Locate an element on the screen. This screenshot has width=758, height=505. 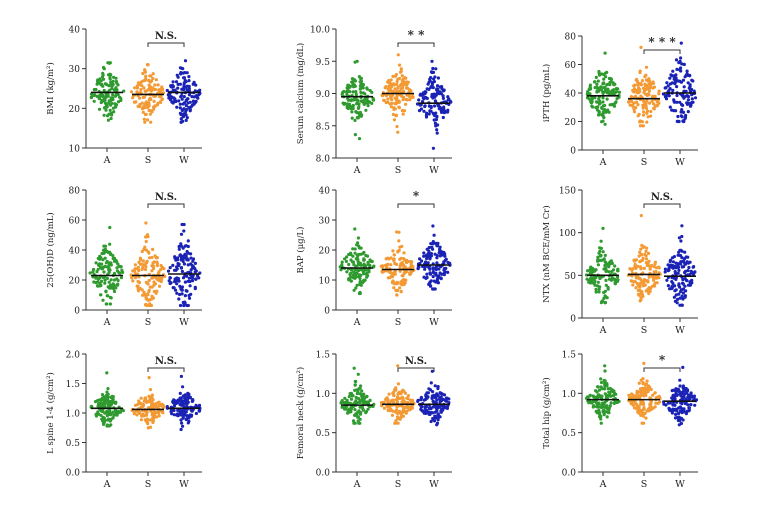
significance-label: * is located at coordinates (416, 196).